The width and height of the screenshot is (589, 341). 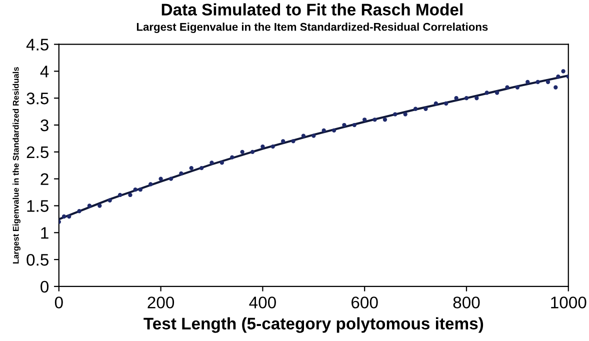 I want to click on y-tick-label: 3.5, so click(x=37, y=98).